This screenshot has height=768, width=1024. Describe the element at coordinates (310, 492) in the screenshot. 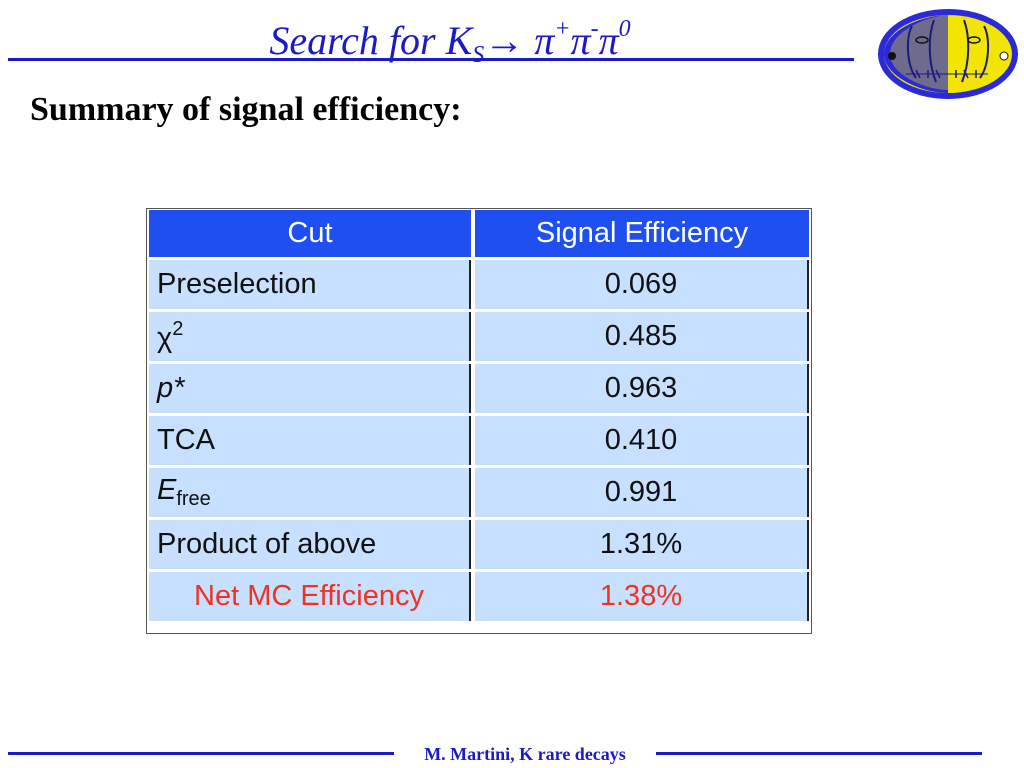

I see `cut-cell: Efree` at that location.